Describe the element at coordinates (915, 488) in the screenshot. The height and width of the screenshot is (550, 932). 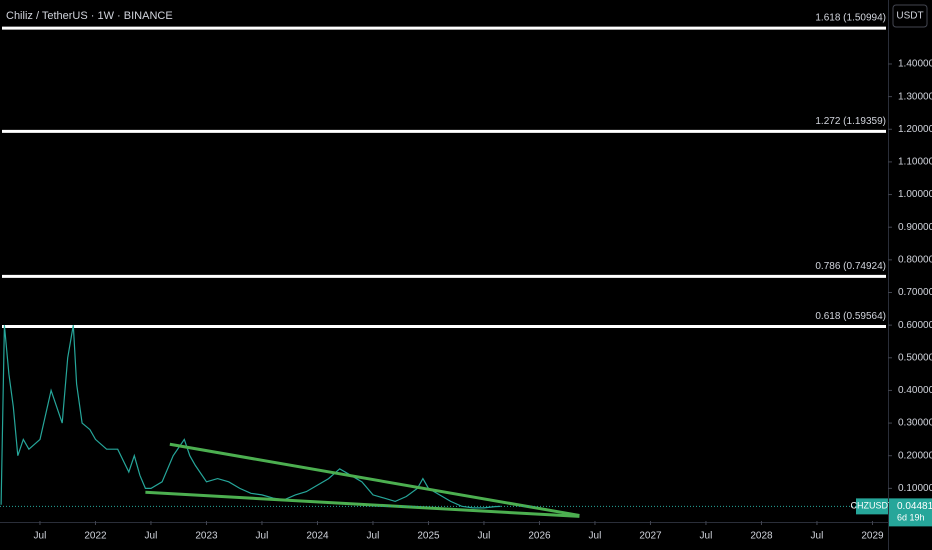
I see `y-tick-label: 0.10000` at that location.